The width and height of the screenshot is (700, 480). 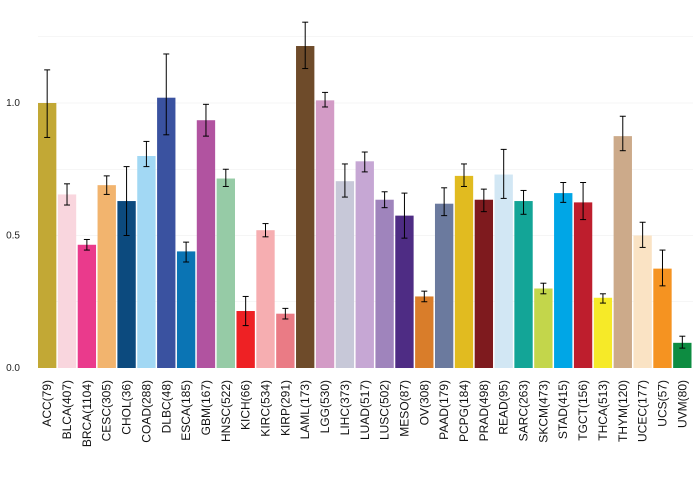 What do you see at coordinates (583, 410) in the screenshot?
I see `x-tick-label: TGCT(156)` at bounding box center [583, 410].